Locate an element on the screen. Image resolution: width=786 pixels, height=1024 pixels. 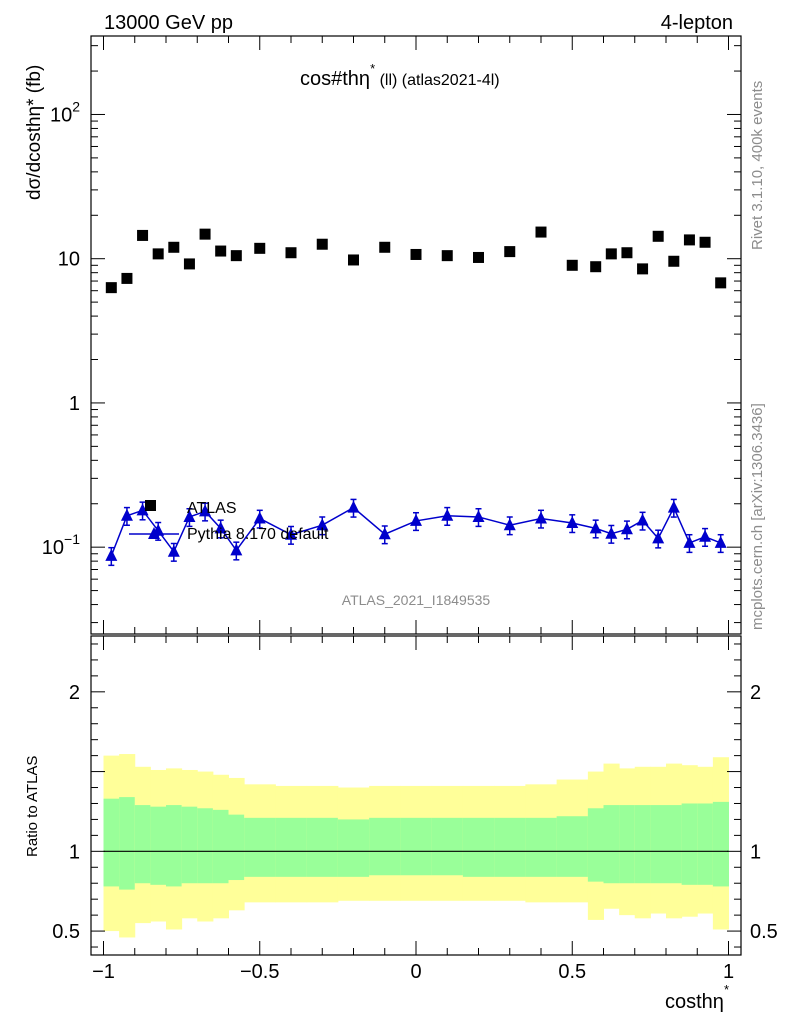
legend-pythia-label: Pythia 8.170 default is located at coordinates (258, 534).